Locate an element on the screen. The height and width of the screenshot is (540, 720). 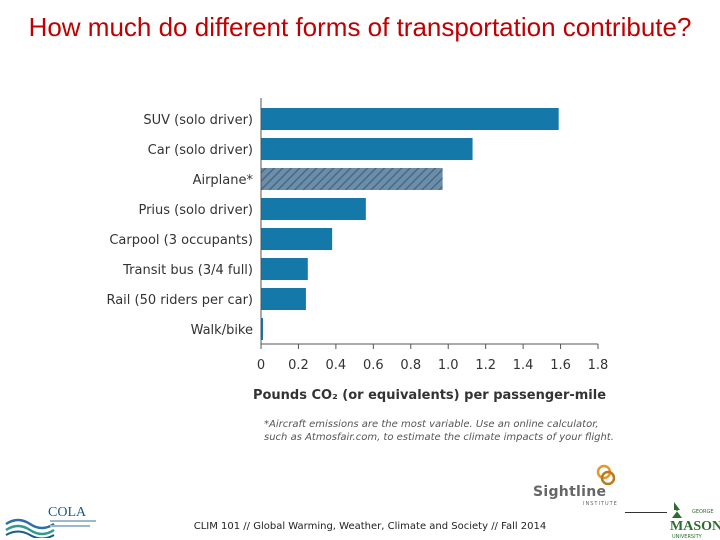
footer-rule is located at coordinates (646, 512).